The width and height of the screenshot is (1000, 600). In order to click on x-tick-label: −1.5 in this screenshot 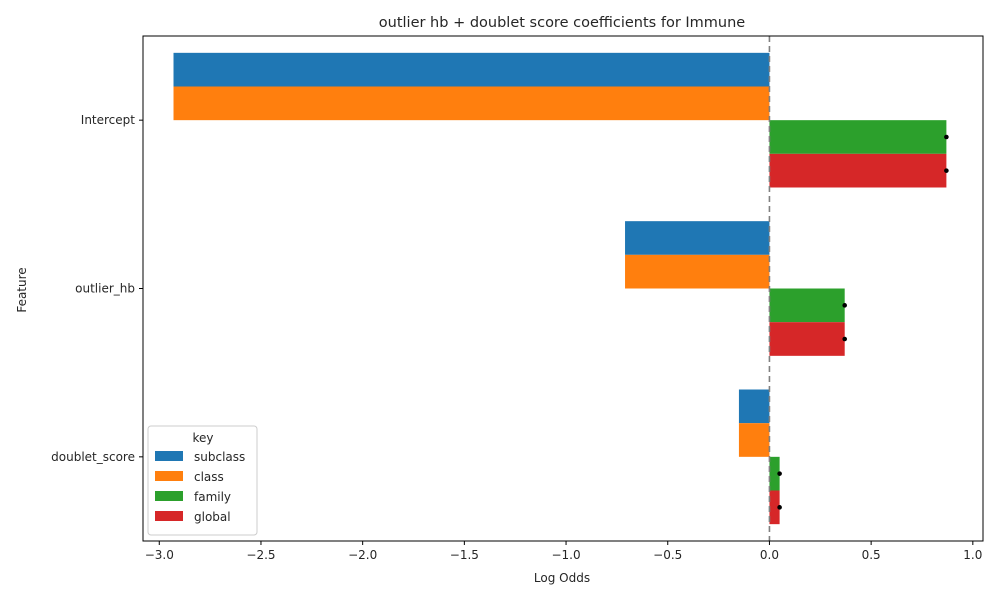, I will do `click(464, 555)`.